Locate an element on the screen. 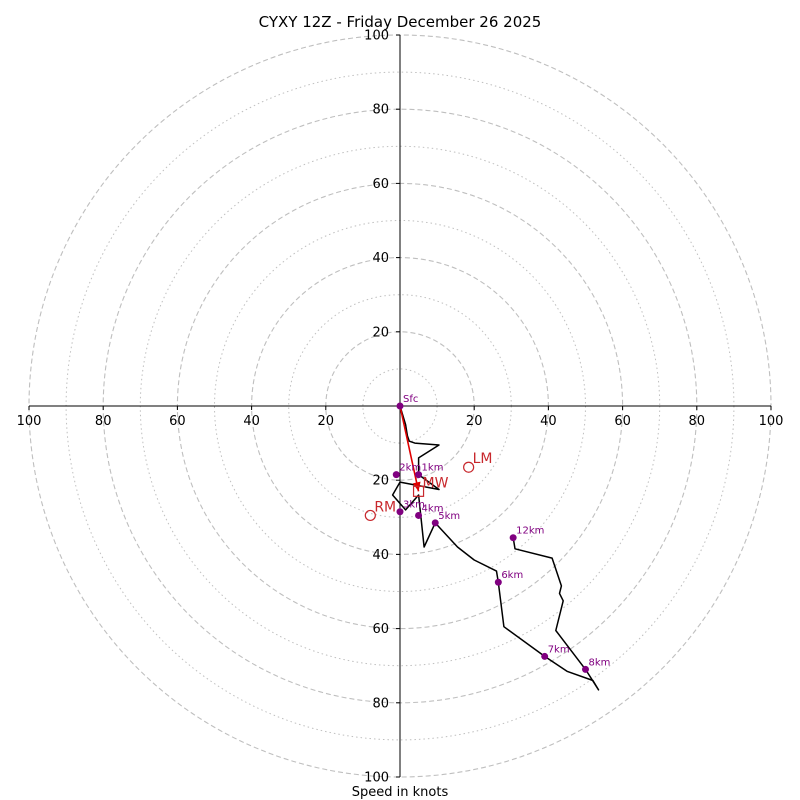 The width and height of the screenshot is (800, 800). height-marker-12km is located at coordinates (513, 538).